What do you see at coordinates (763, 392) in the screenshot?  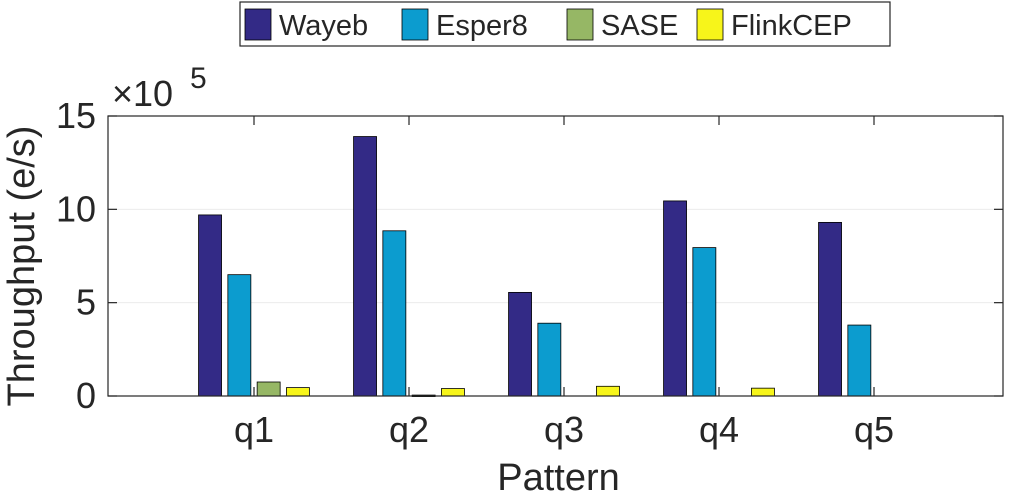 I see `bar-flinkcep-q4` at bounding box center [763, 392].